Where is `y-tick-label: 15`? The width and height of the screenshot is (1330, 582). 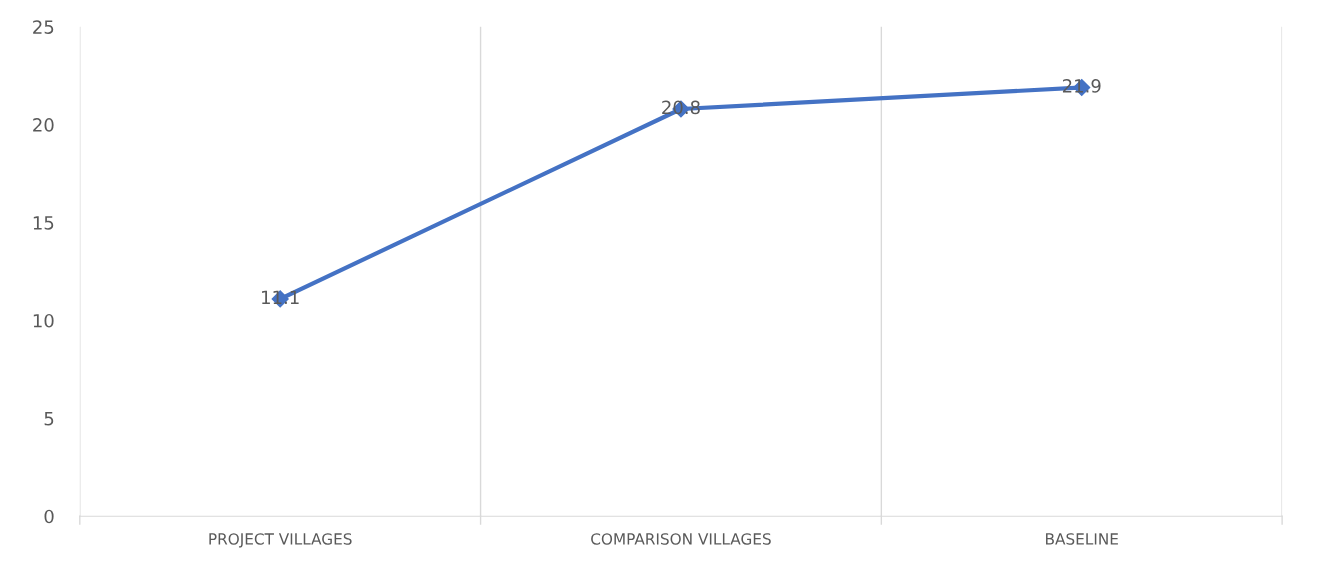
y-tick-label: 15 is located at coordinates (43, 223).